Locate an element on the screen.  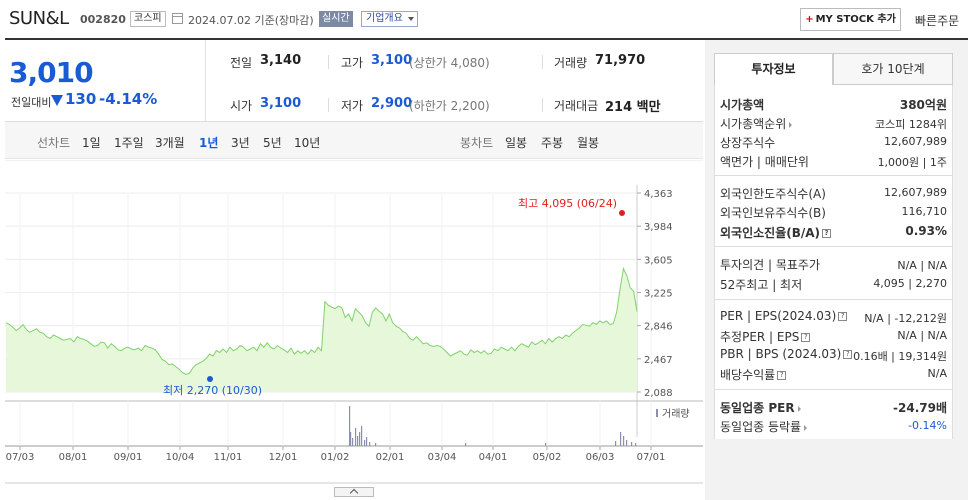
foreign-limit-label: 외국인한도주식수(A) is located at coordinates (773, 194).